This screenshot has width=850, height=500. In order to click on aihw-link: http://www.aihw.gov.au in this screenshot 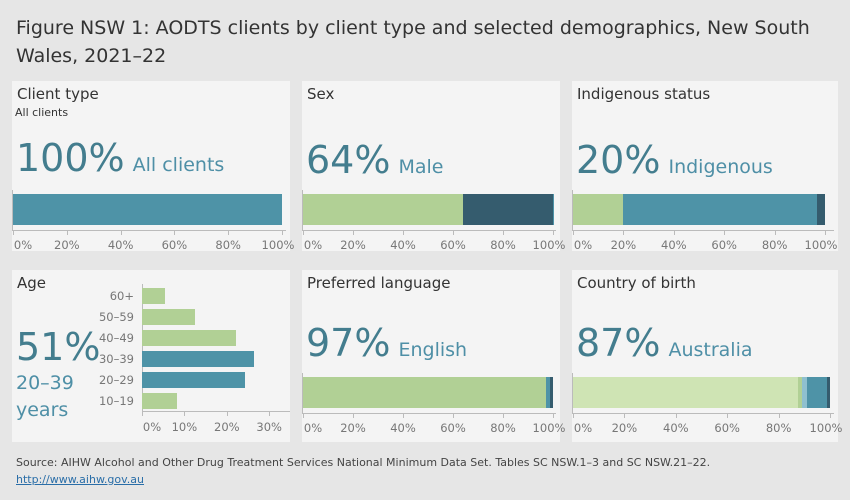, I will do `click(80, 479)`.